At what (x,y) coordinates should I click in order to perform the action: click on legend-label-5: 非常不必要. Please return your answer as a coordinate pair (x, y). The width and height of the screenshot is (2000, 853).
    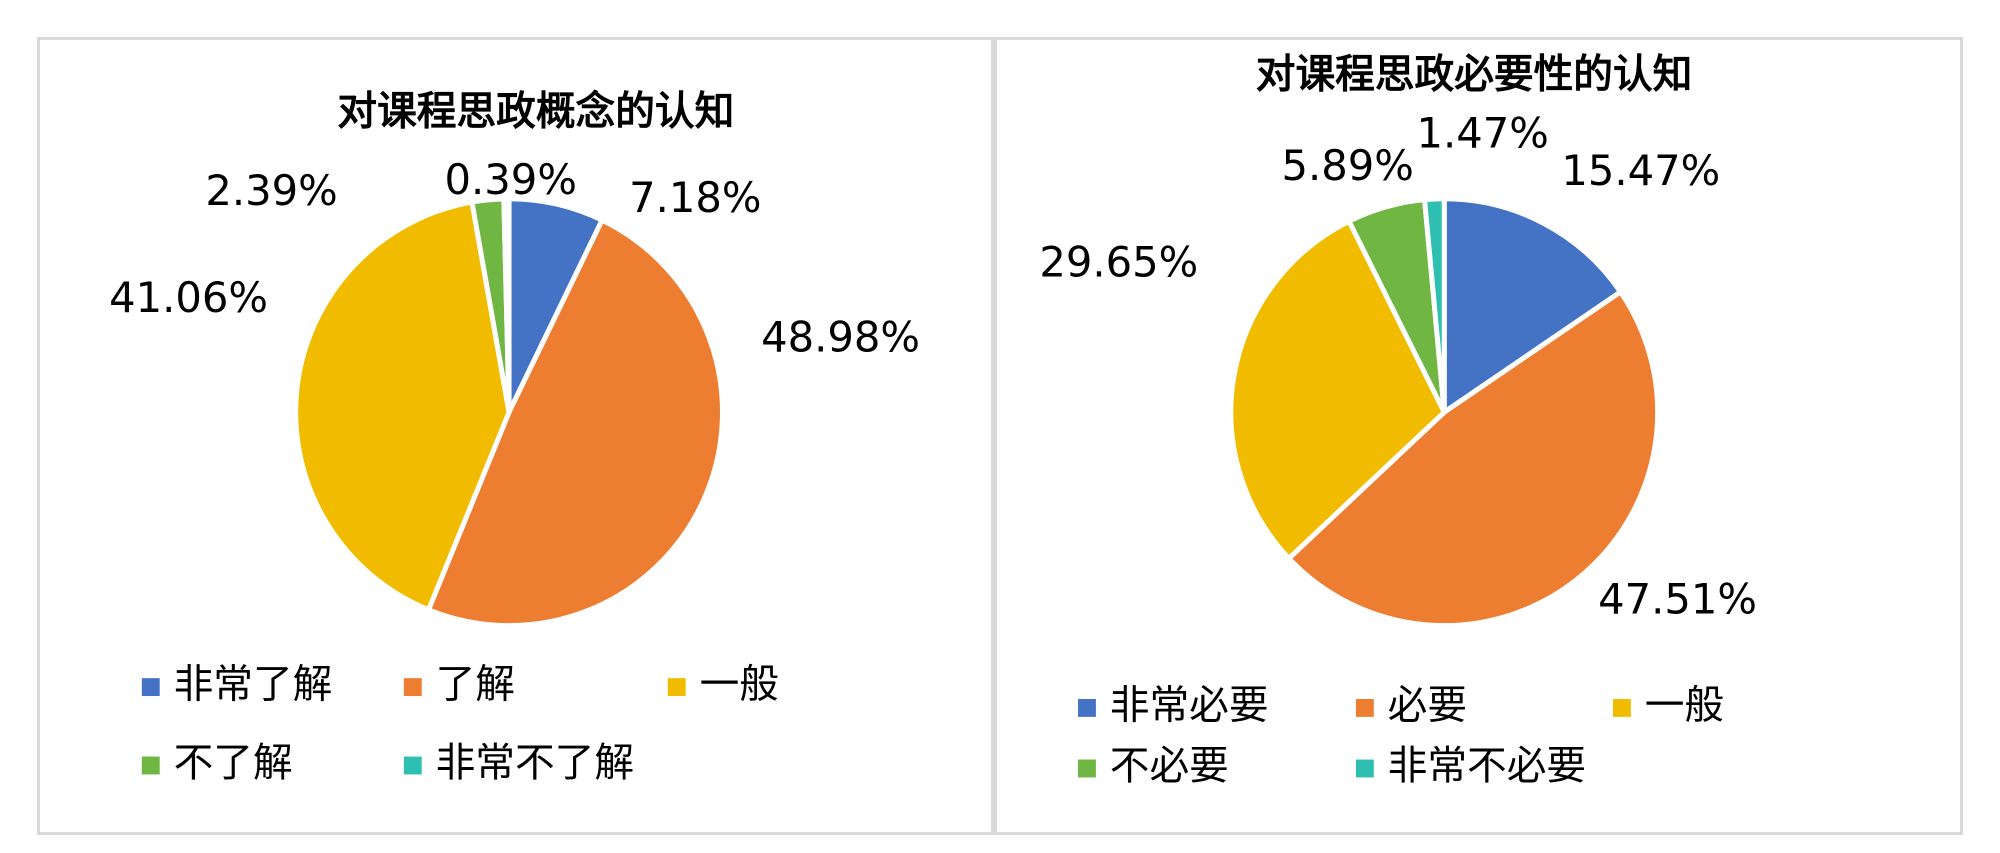
    Looking at the image, I should click on (1487, 766).